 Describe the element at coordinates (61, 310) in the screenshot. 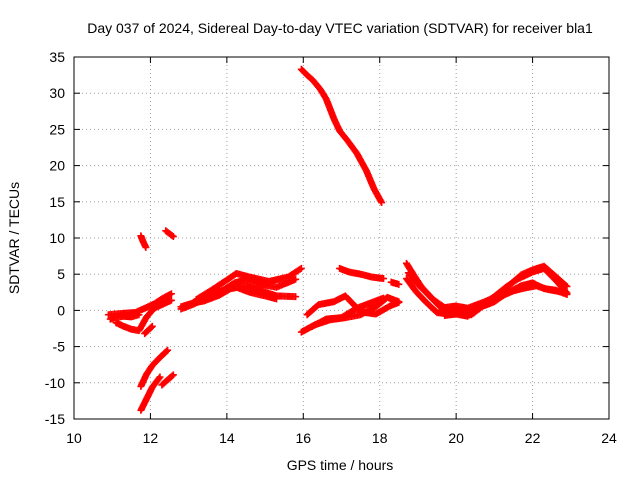

I see `y-tick-label: 0` at that location.